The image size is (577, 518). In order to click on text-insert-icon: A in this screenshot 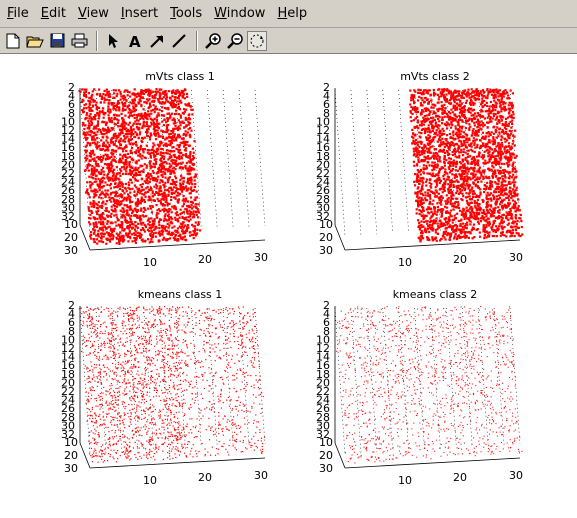, I will do `click(135, 41)`.